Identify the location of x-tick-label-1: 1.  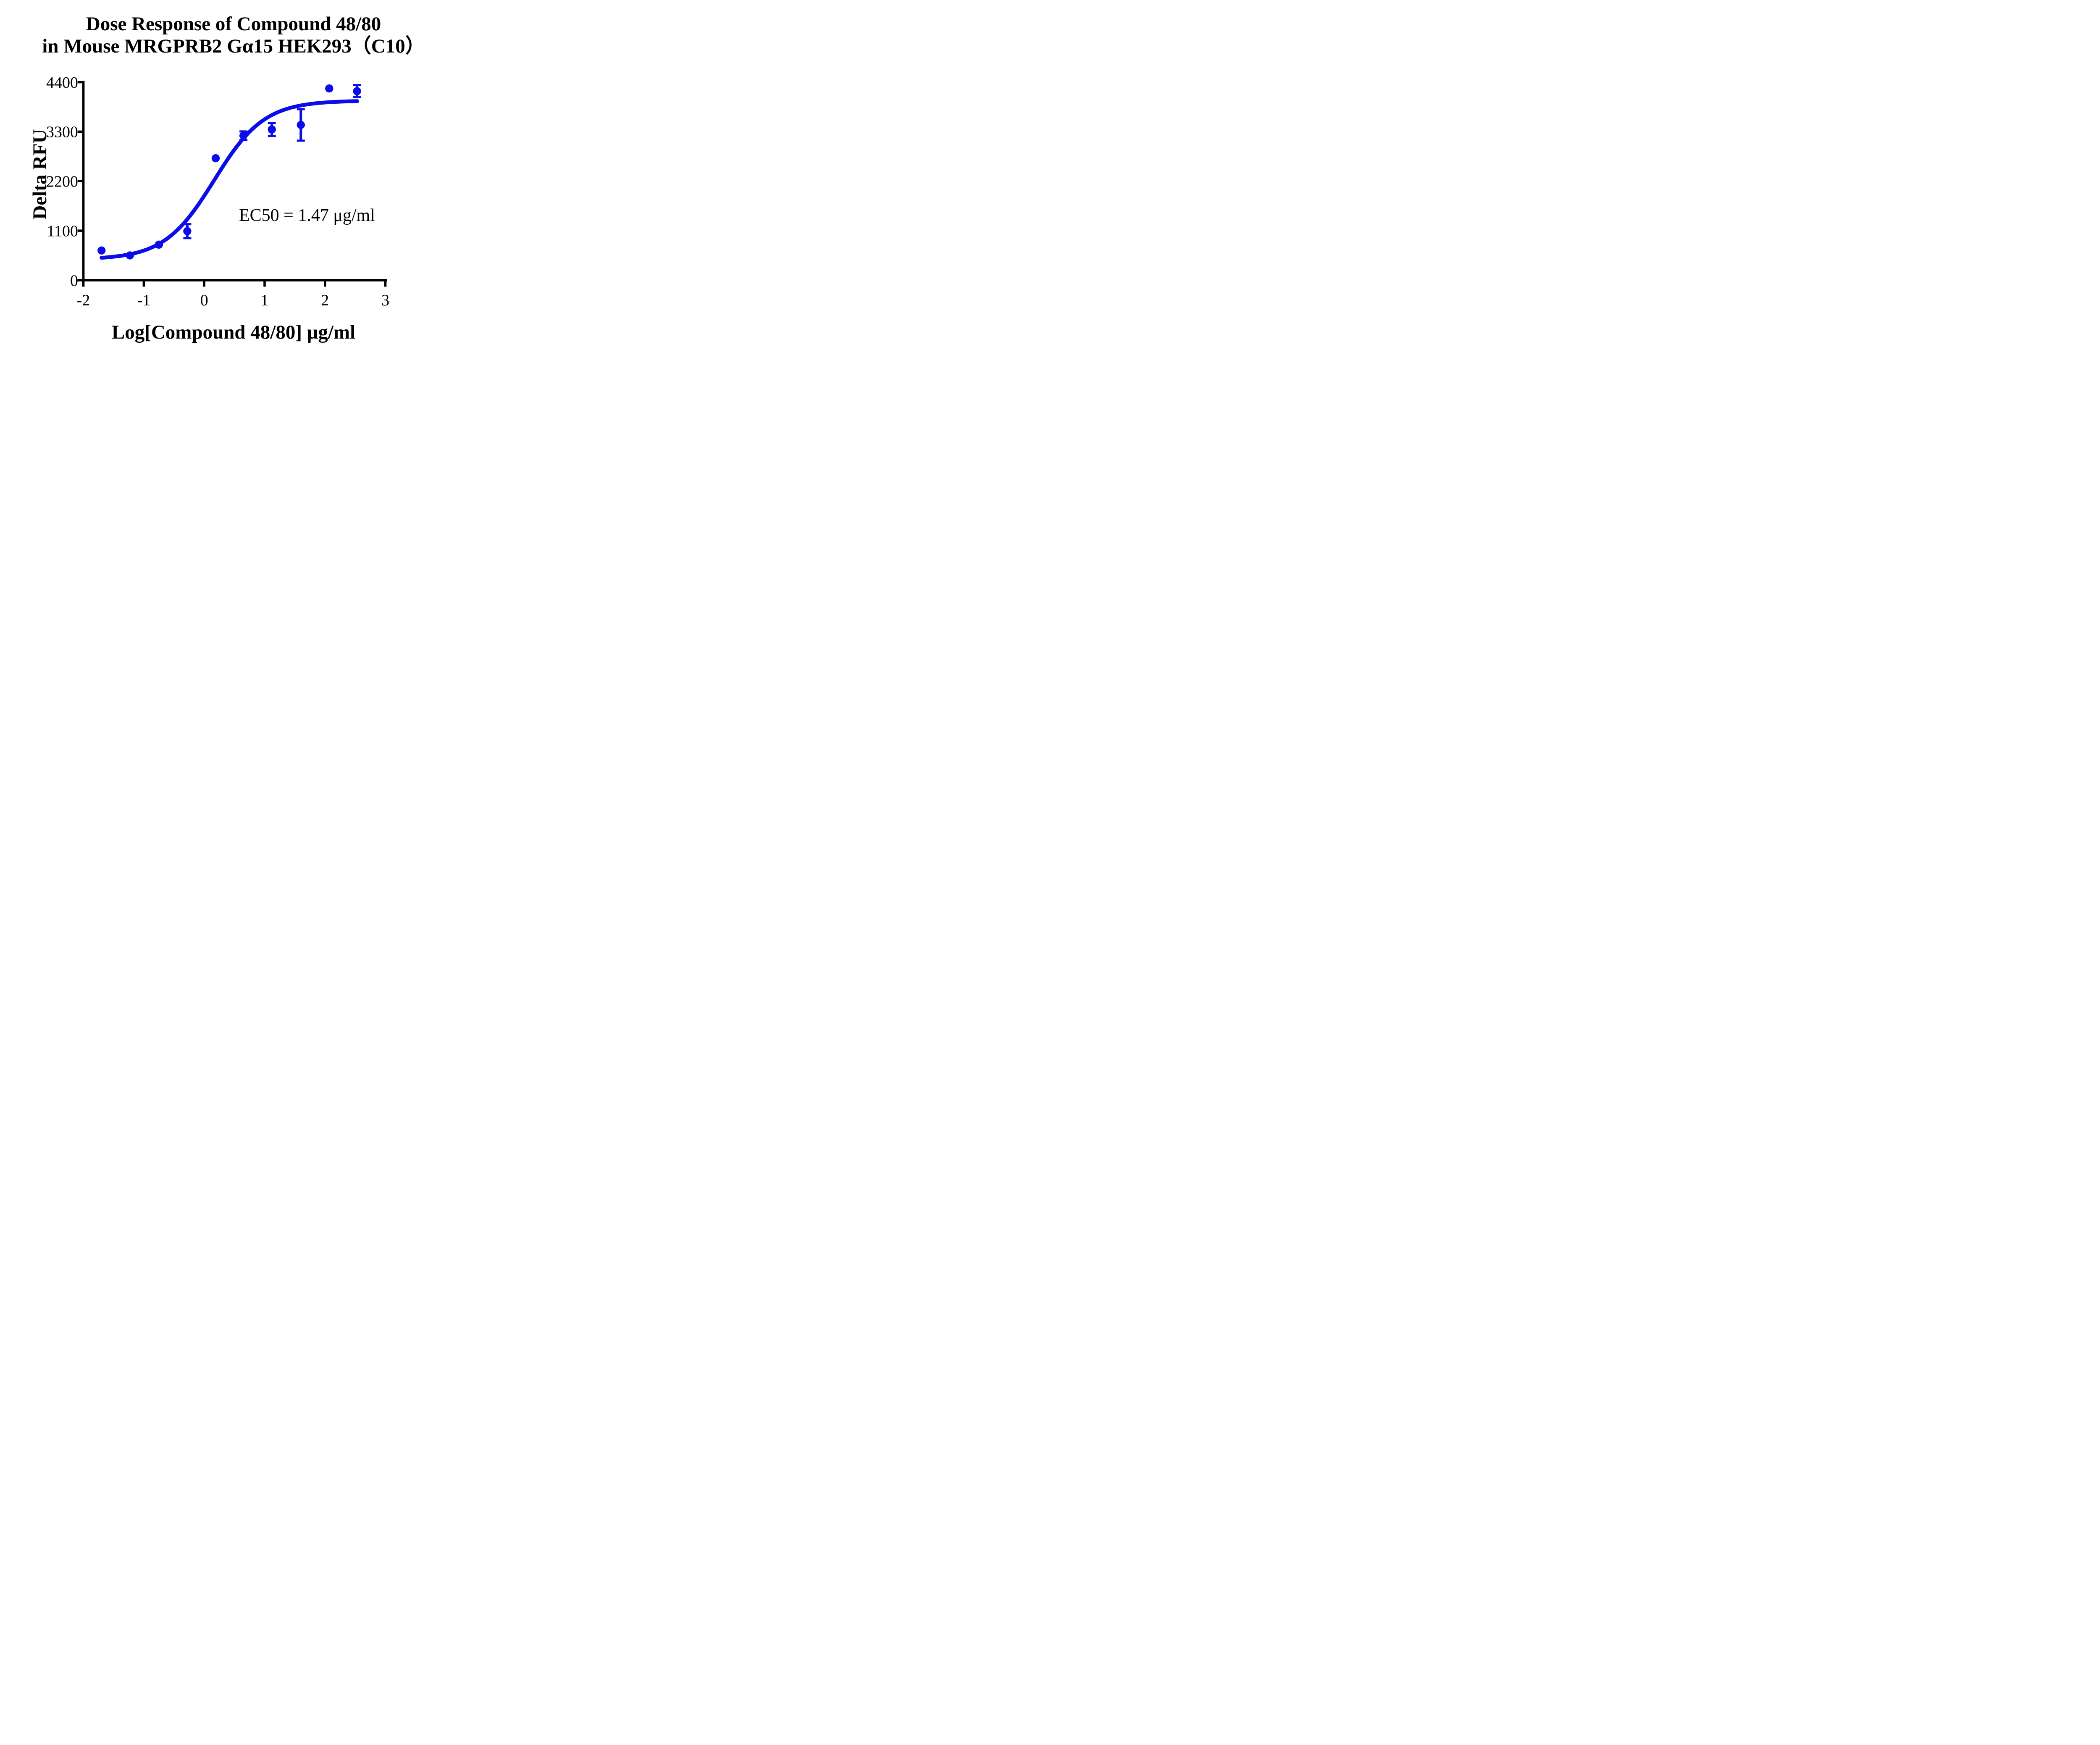
(265, 300).